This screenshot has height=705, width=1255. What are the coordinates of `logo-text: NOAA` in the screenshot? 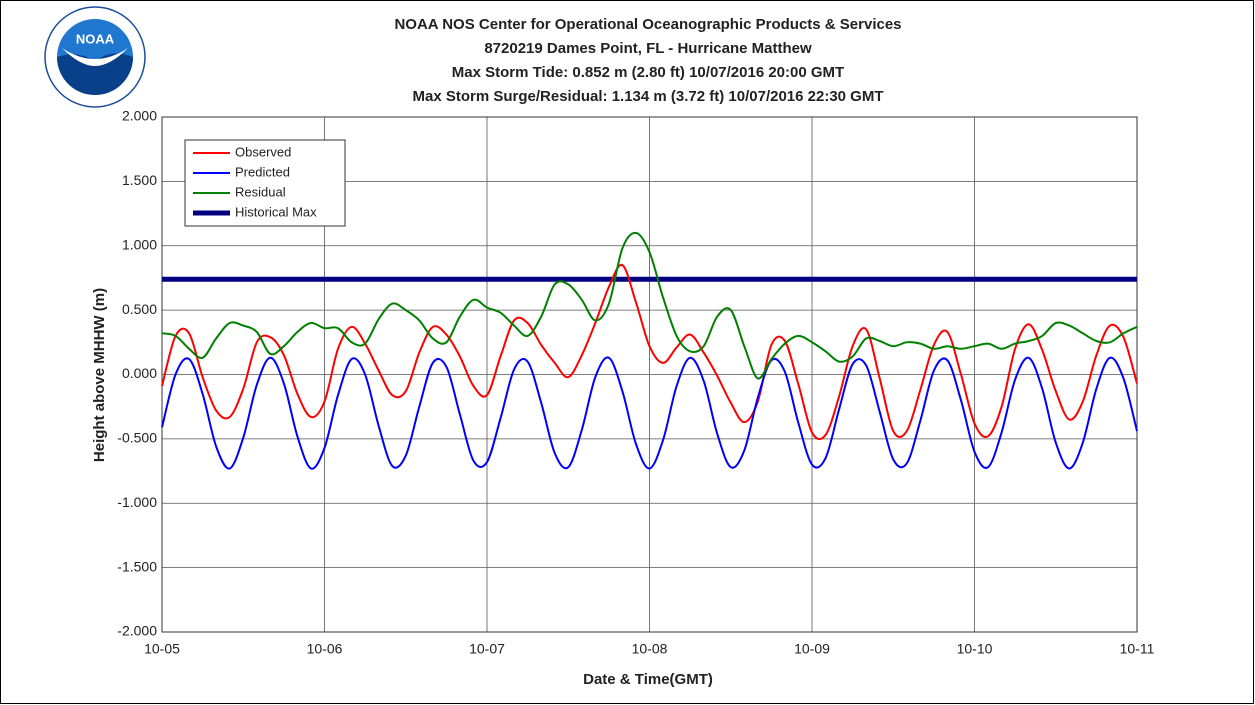 It's located at (95, 38).